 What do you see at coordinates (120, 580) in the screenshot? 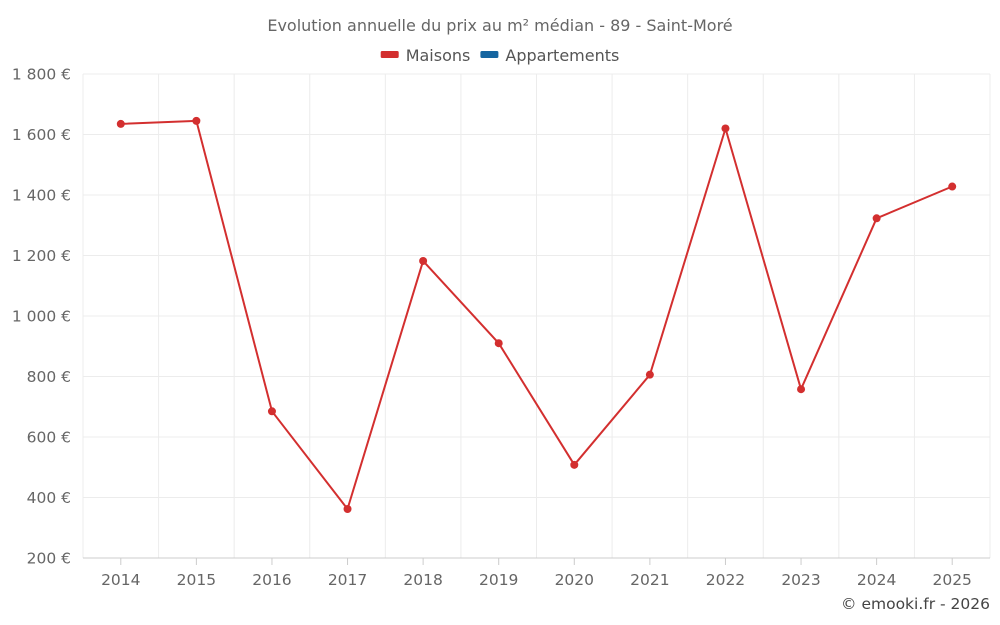
I see `x-tick-label: 2014` at bounding box center [120, 580].